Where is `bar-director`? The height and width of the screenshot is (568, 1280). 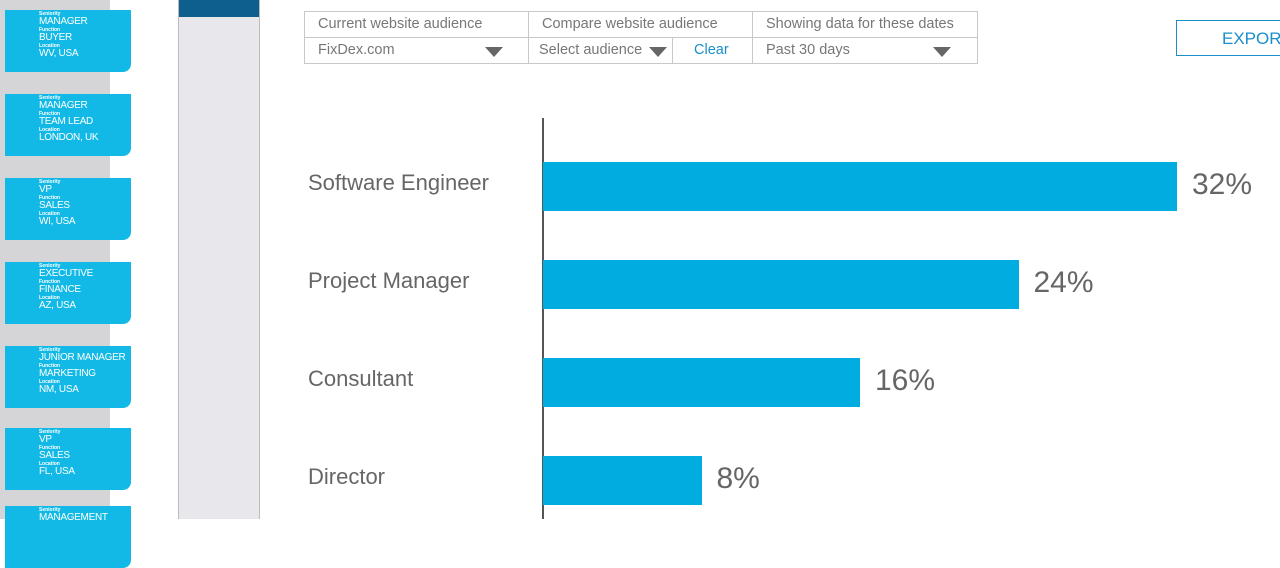 bar-director is located at coordinates (622, 480).